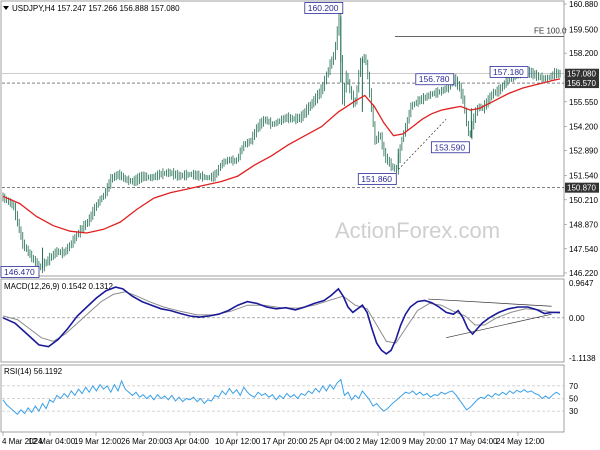 The width and height of the screenshot is (600, 450). What do you see at coordinates (145, 441) in the screenshot?
I see `time-tick-label: 26 Mar 20:00` at bounding box center [145, 441].